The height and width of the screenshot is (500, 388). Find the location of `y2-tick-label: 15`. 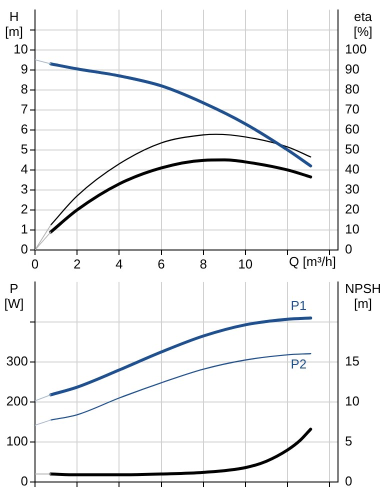

y2-tick-label: 15 is located at coordinates (352, 361).